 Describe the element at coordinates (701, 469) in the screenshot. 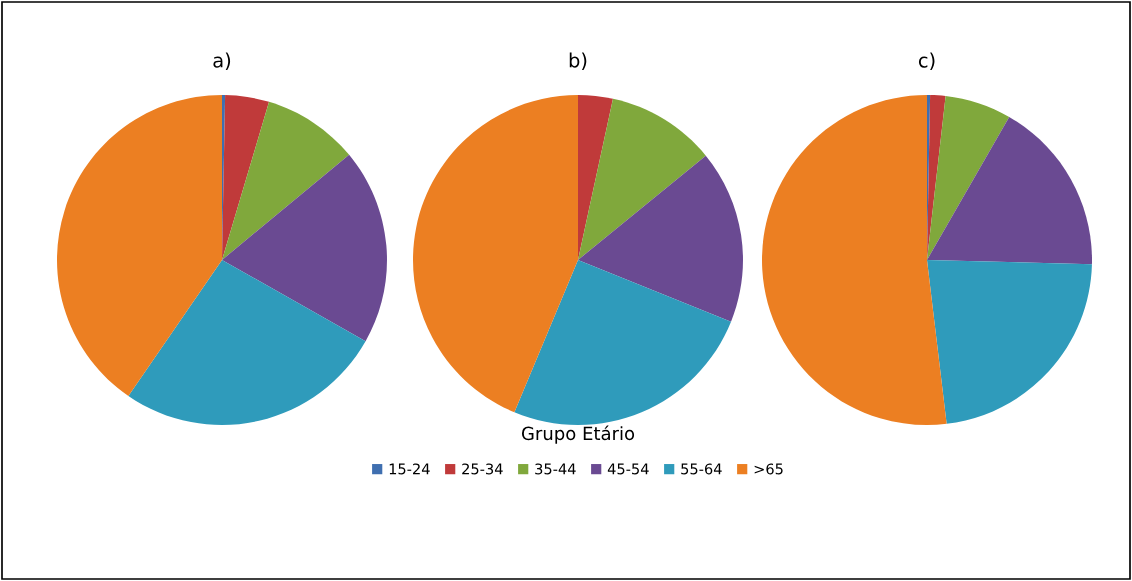

I see `legend-label: 55-64` at that location.